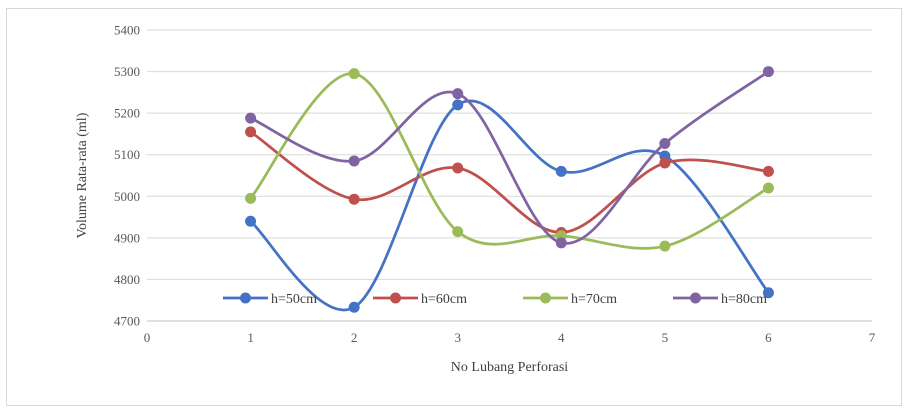 This screenshot has width=909, height=411. What do you see at coordinates (147, 337) in the screenshot?
I see `x-tick-label-0: 0` at bounding box center [147, 337].